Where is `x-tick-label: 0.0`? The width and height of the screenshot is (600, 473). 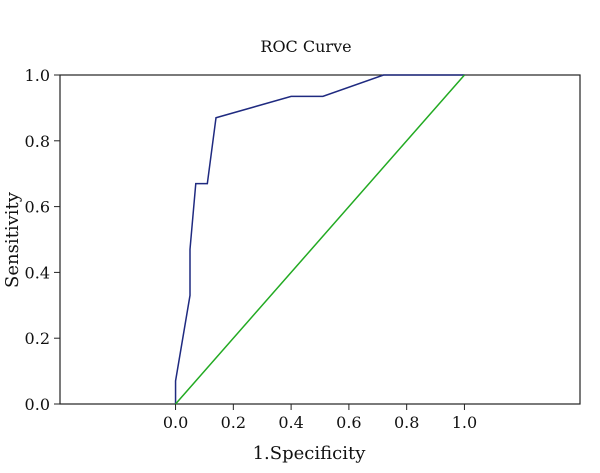
x-tick-label: 0.0 is located at coordinates (175, 422).